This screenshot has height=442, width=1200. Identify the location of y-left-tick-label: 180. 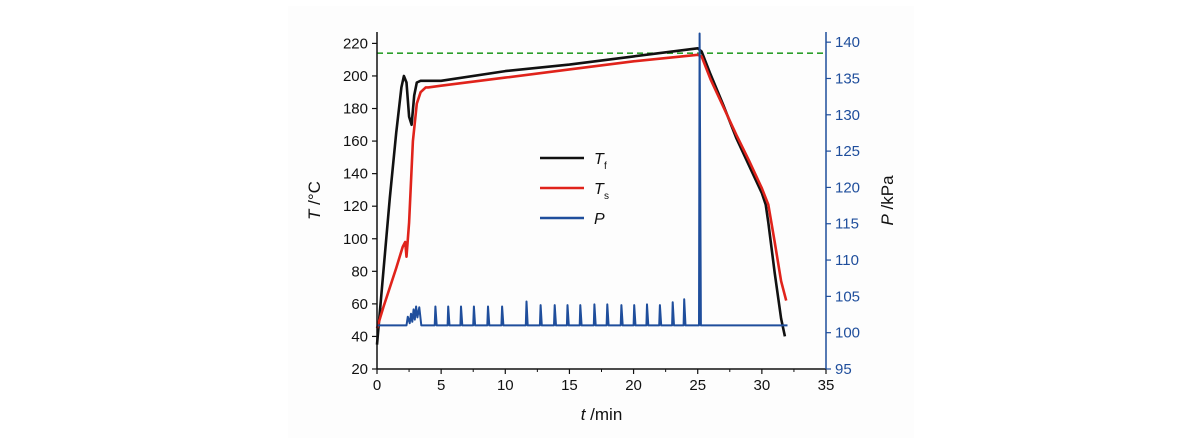
(355, 109).